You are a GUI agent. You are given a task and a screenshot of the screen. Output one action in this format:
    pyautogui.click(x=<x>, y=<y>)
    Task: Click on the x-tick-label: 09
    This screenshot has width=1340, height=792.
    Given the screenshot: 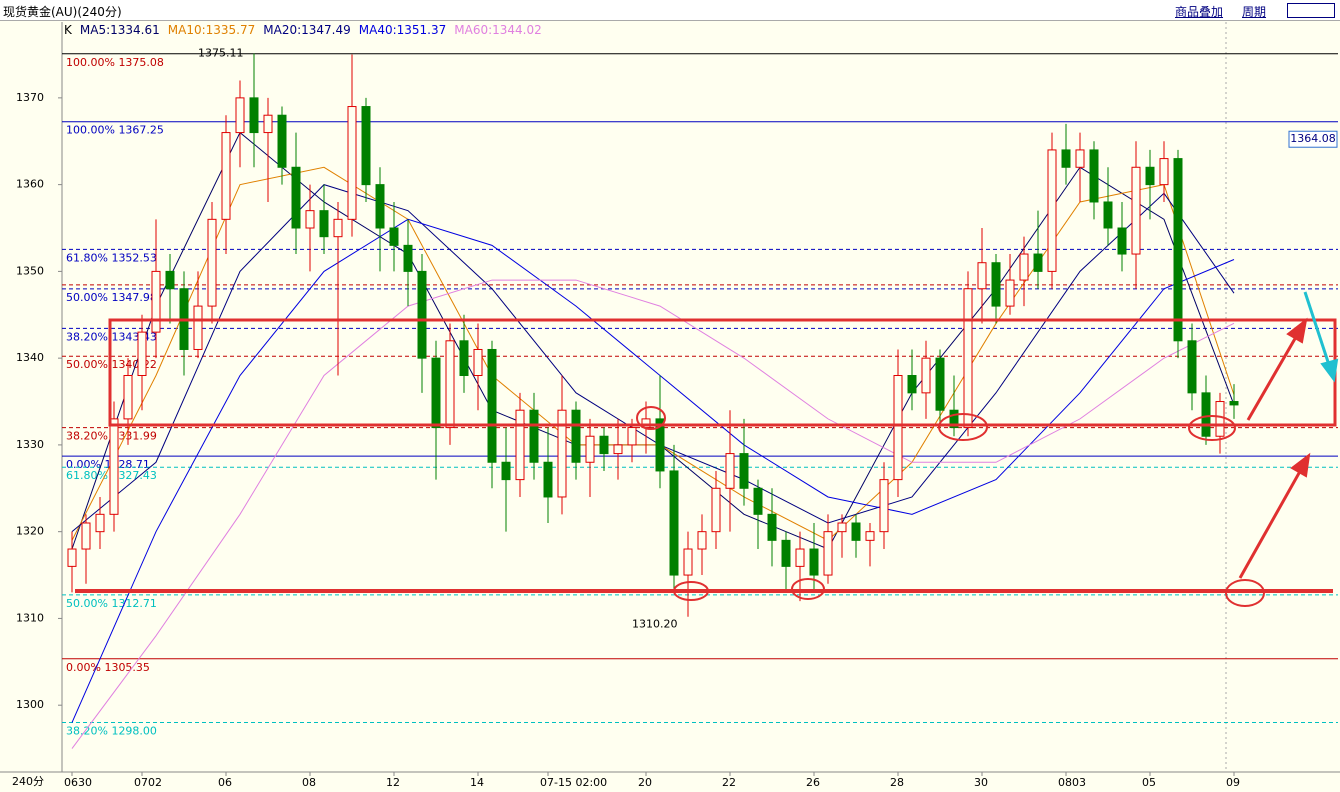 What is the action you would take?
    pyautogui.click(x=1233, y=782)
    